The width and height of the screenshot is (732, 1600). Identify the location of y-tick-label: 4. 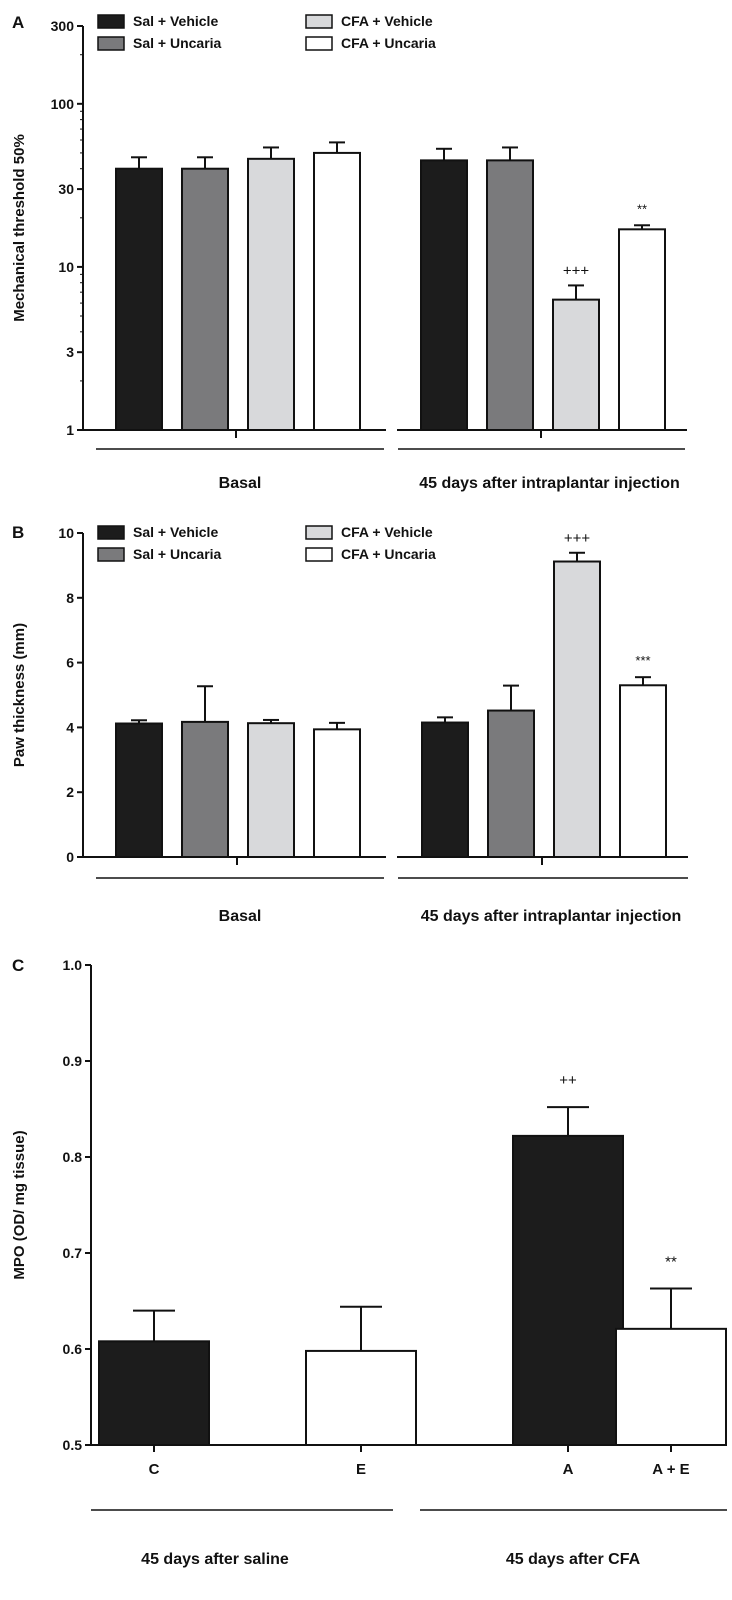
(70, 727).